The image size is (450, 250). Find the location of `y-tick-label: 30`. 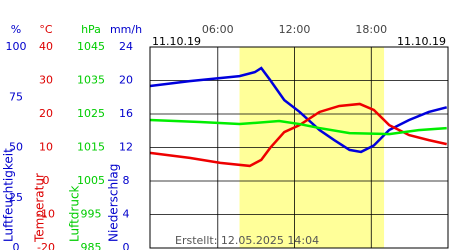

y-tick-label: 30 is located at coordinates (46, 80).